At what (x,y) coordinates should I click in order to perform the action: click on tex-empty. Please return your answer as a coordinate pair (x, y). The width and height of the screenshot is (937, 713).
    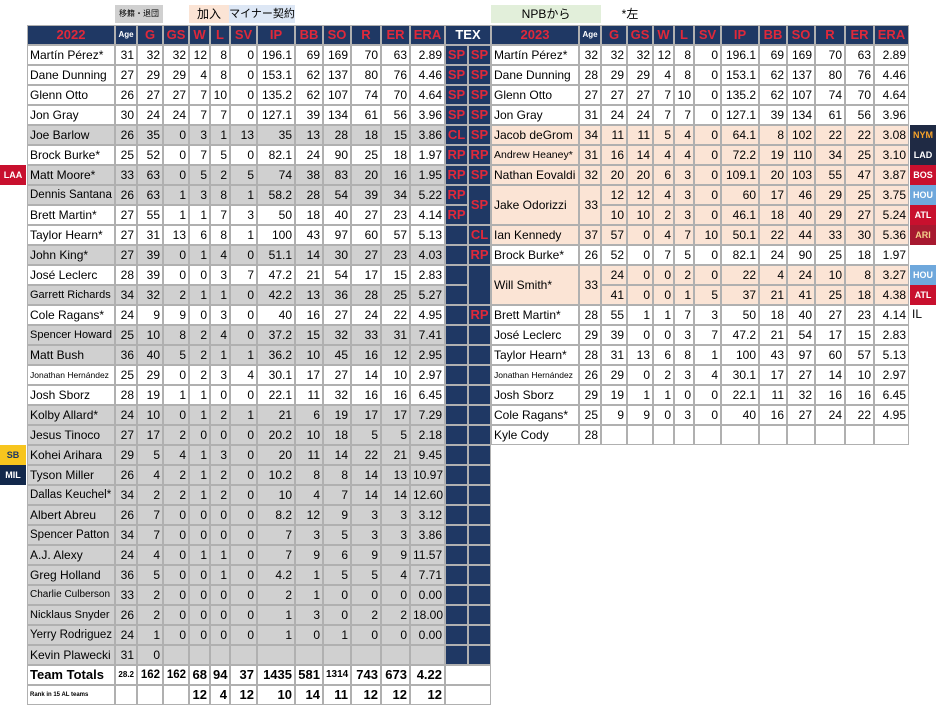
    Looking at the image, I should click on (468, 695).